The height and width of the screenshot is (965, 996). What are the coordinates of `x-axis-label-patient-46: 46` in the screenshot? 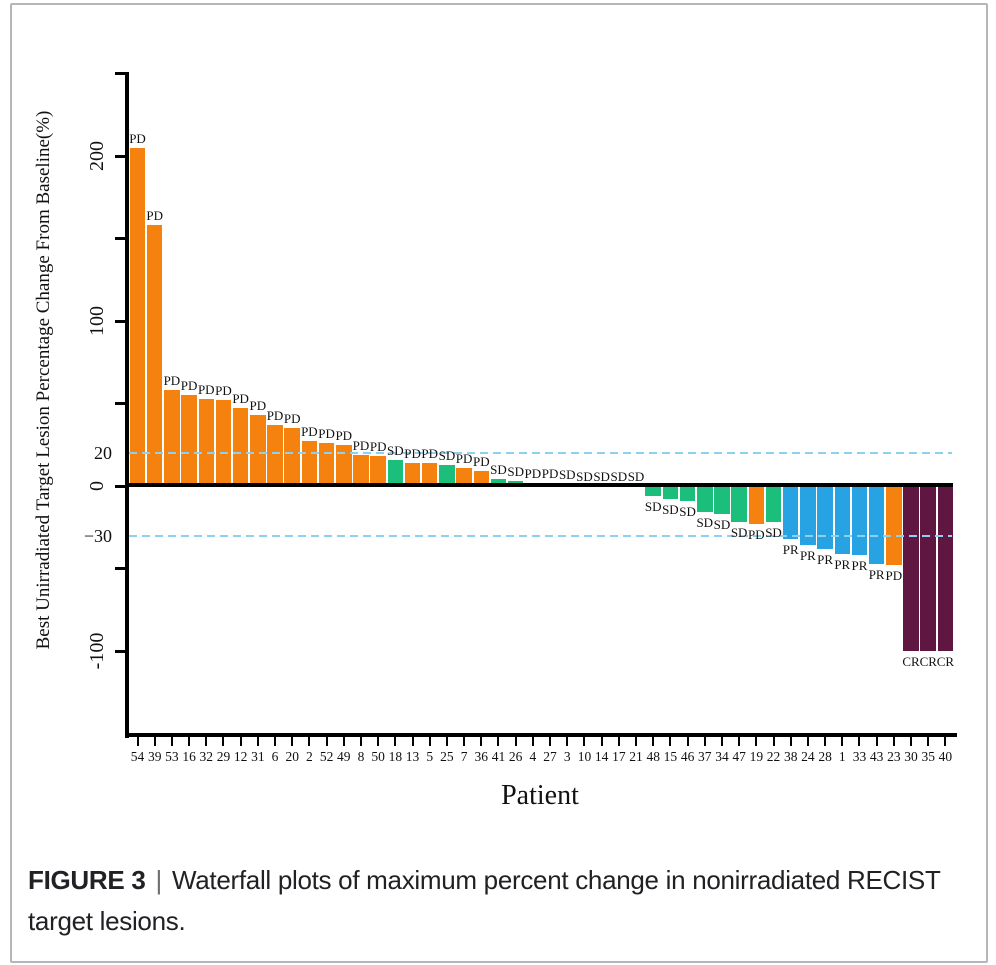 It's located at (687, 756).